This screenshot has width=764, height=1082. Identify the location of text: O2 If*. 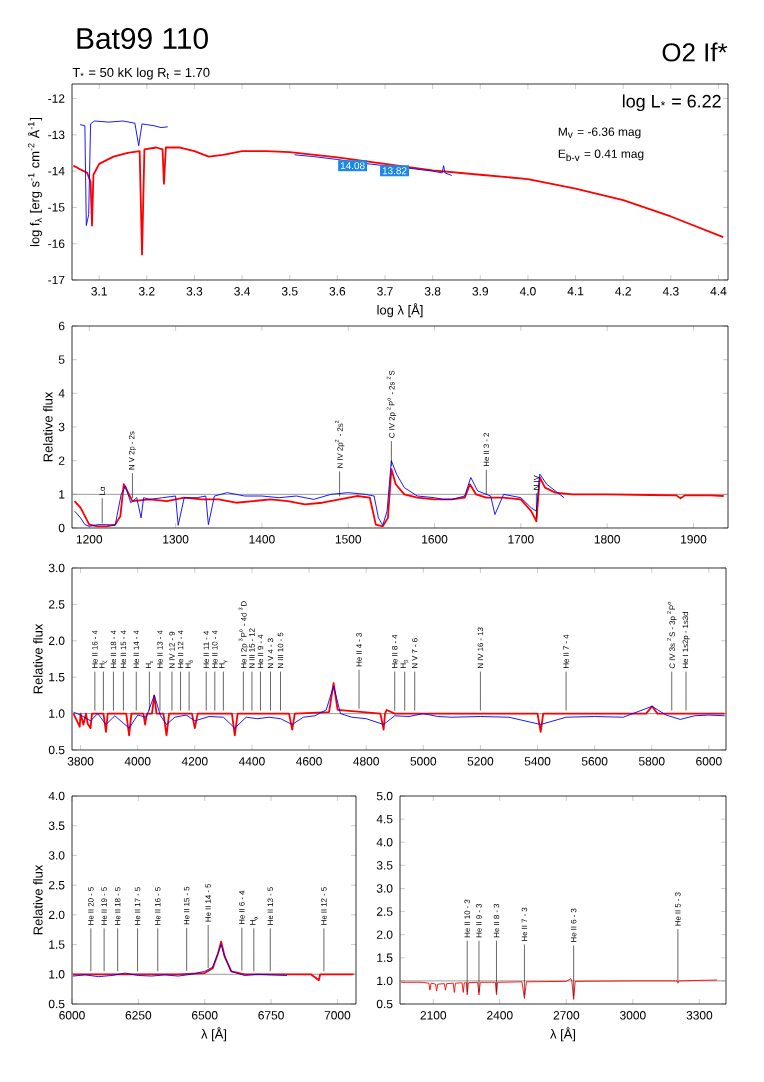
(695, 52).